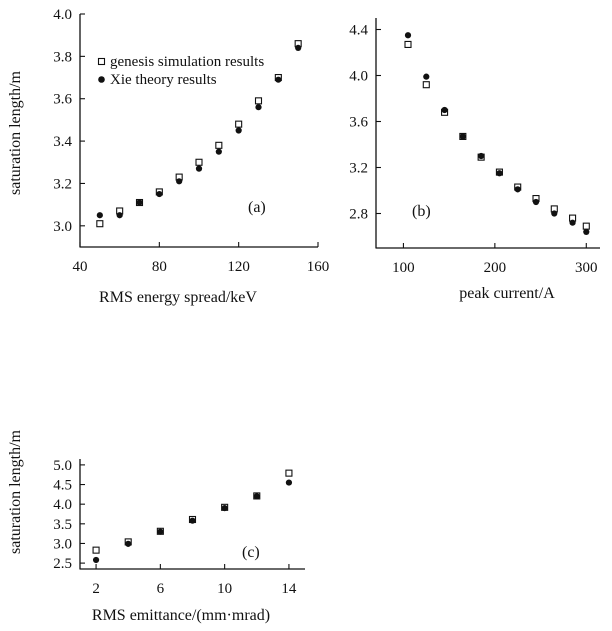  Describe the element at coordinates (80, 267) in the screenshot. I see `panel-a-x-tick-label: 40` at that location.